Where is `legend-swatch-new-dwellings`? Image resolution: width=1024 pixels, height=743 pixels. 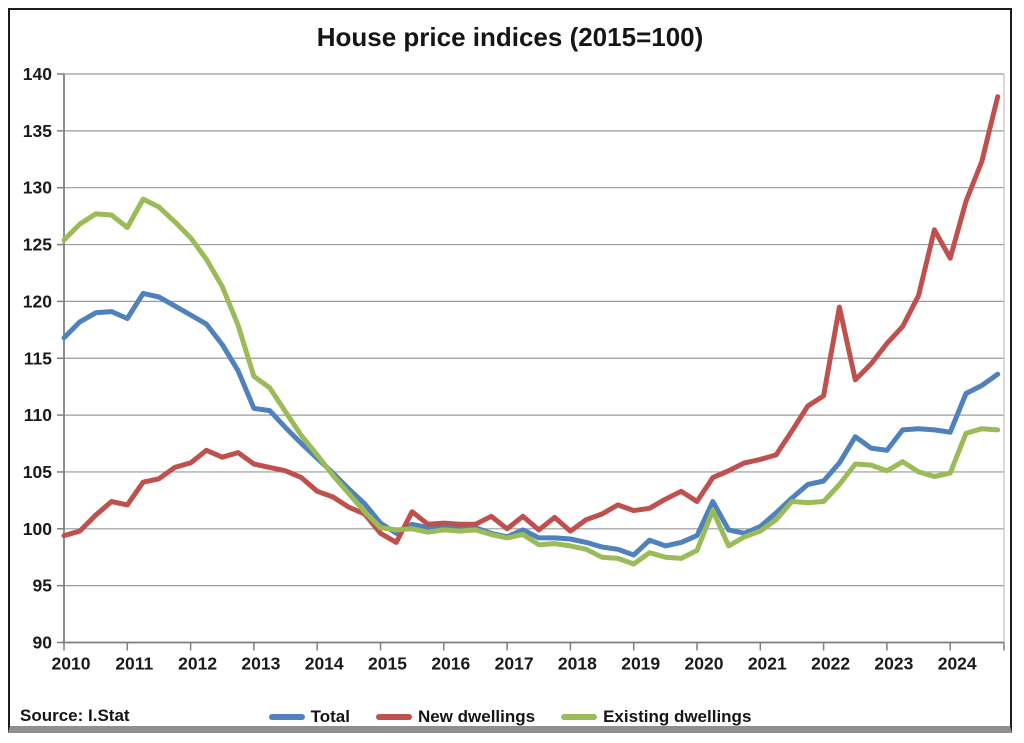
legend-swatch-new-dwellings is located at coordinates (393, 717).